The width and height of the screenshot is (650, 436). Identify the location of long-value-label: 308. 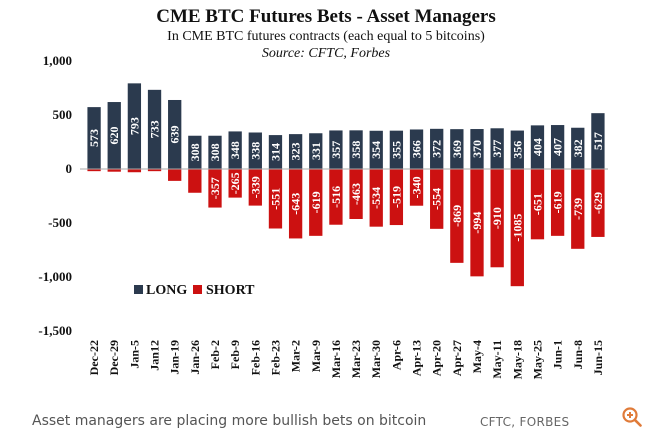
(195, 152).